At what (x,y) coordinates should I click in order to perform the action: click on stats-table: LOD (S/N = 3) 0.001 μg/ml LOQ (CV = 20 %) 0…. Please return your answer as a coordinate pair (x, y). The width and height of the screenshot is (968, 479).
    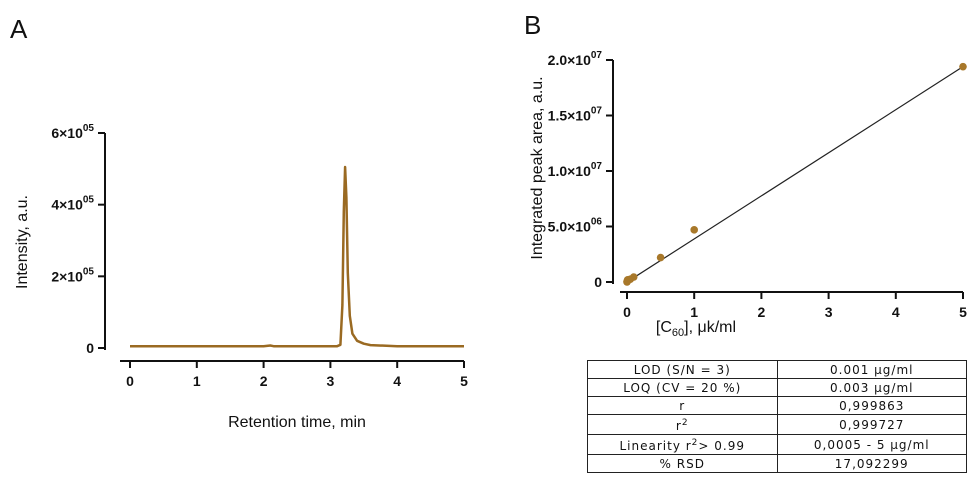
    Looking at the image, I should click on (777, 416).